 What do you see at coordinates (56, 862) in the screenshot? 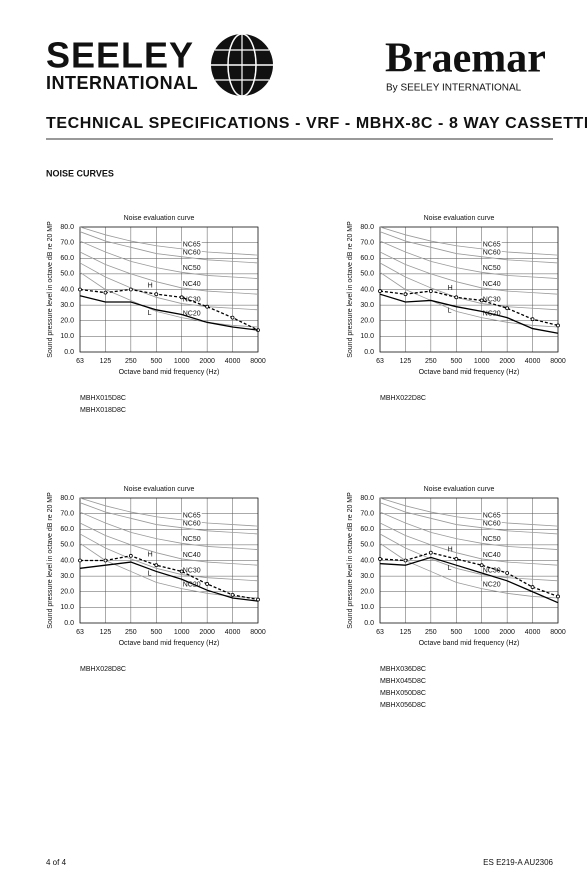
I see `footer-page: 4 of 4` at bounding box center [56, 862].